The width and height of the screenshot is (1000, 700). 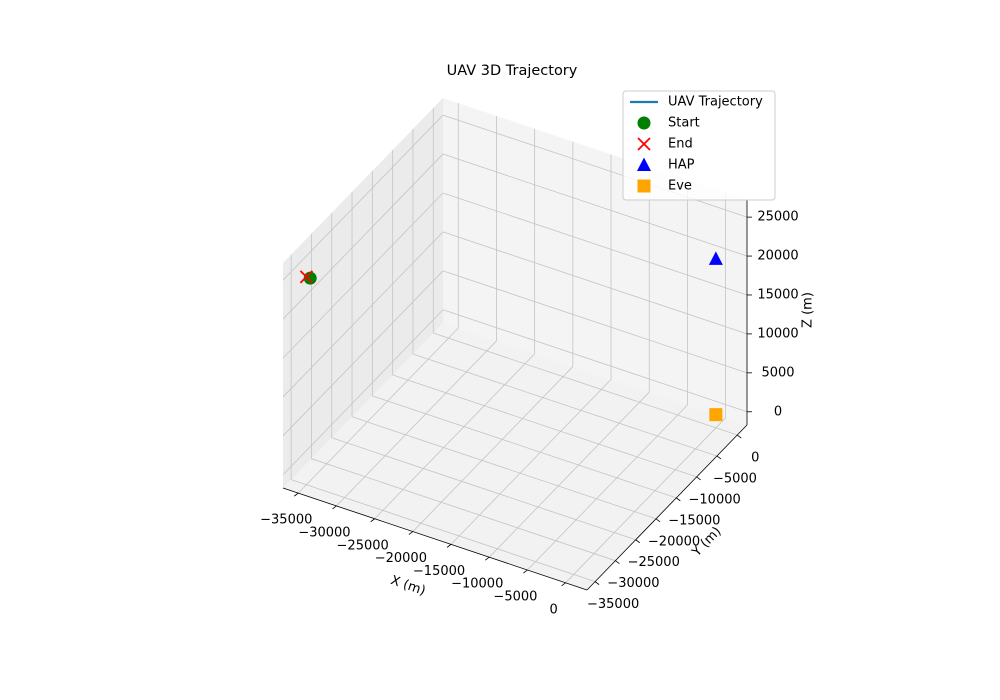 I want to click on x-axis, so click(x=435, y=539).